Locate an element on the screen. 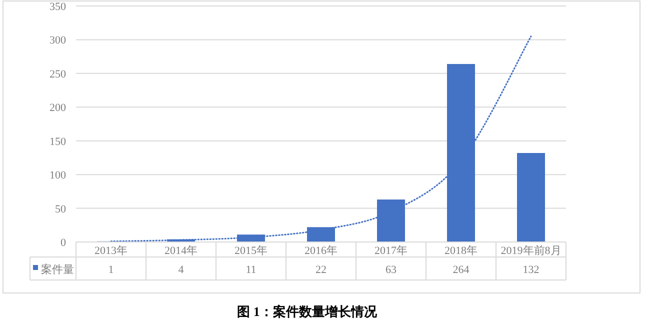  data-label: 11 is located at coordinates (251, 270).